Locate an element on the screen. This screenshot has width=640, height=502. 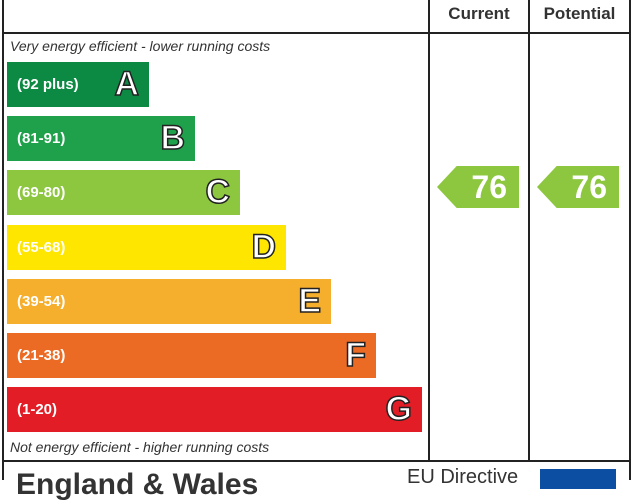
frame-right is located at coordinates (630, 240).